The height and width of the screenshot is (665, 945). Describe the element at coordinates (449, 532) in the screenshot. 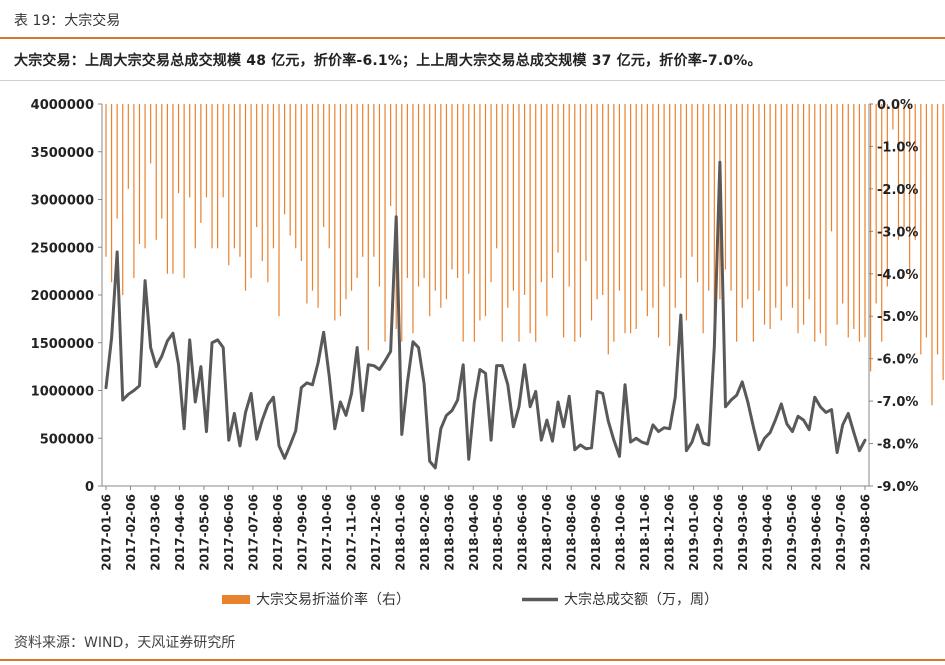

I see `x-tick-label: 2018-03-06` at that location.